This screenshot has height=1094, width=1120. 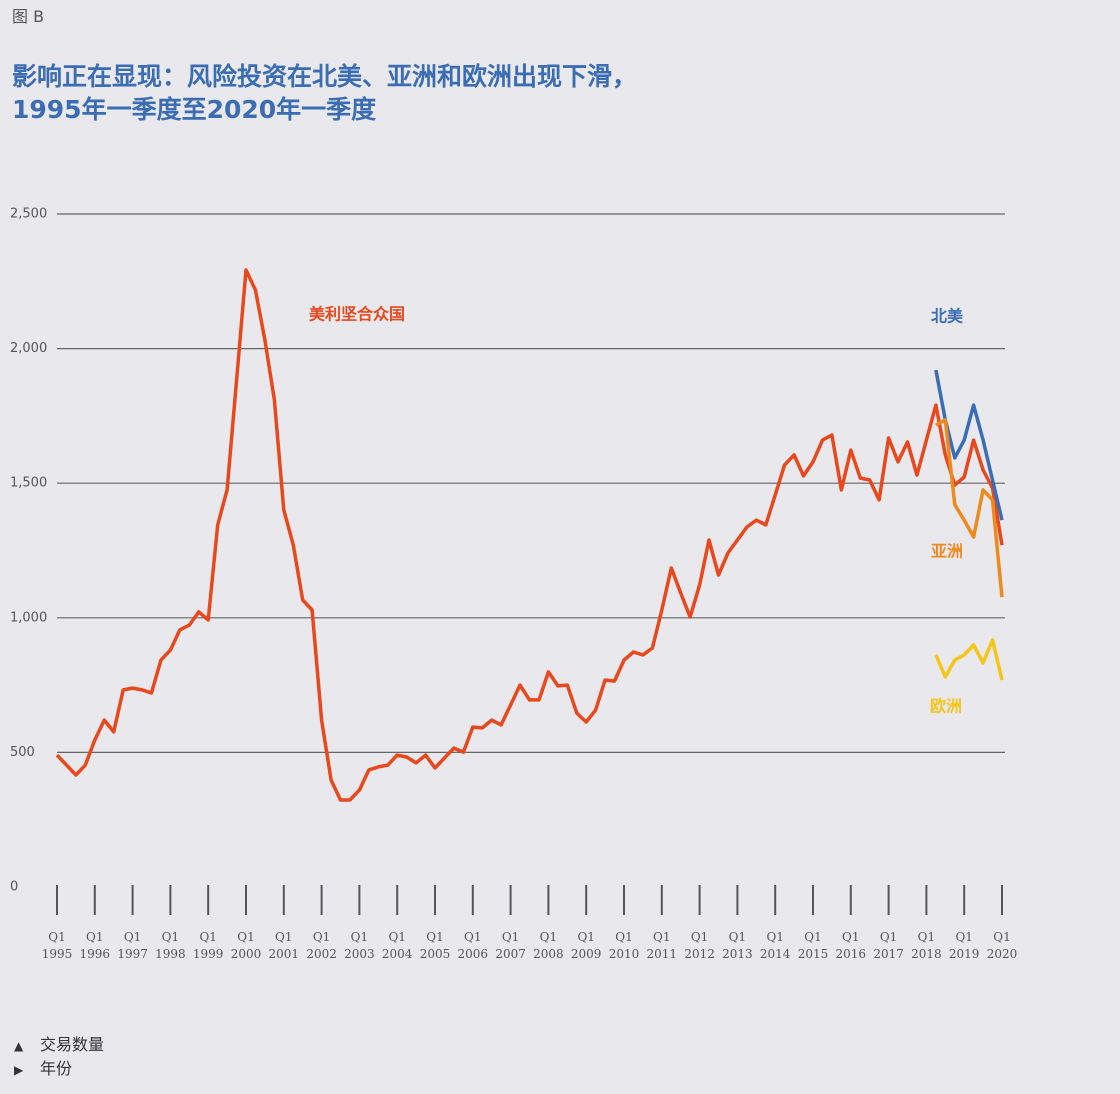 What do you see at coordinates (325, 76) in the screenshot?
I see `chart-title: 影响正在显现：风险投资在北美、亚洲和欧洲出现下滑，` at bounding box center [325, 76].